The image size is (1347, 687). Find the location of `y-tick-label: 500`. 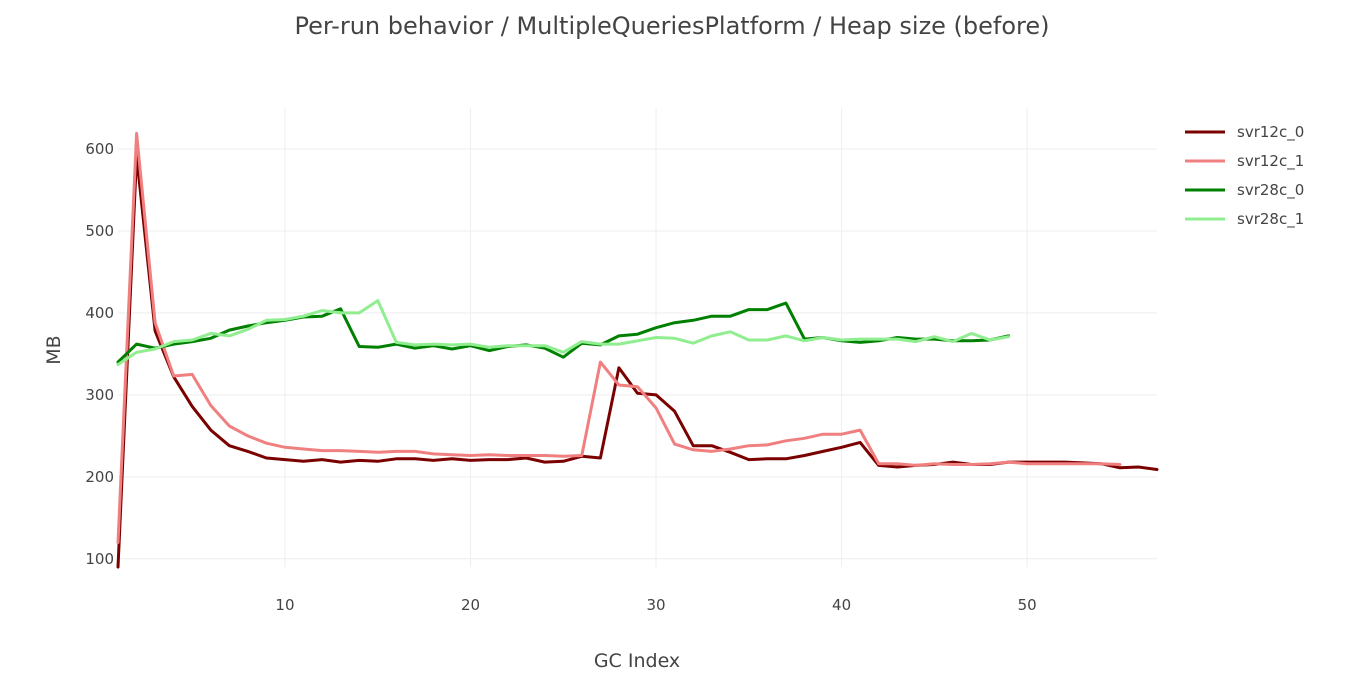

y-tick-label: 500 is located at coordinates (99, 231).